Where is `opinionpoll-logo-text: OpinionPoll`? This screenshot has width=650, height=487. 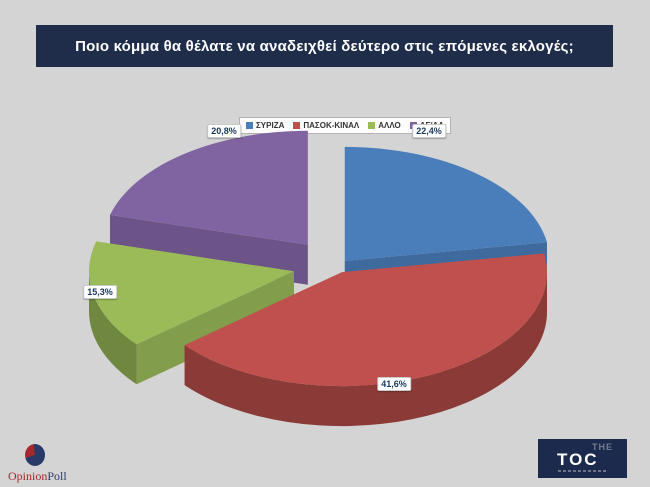 opinionpoll-logo-text: OpinionPoll is located at coordinates (48, 476).